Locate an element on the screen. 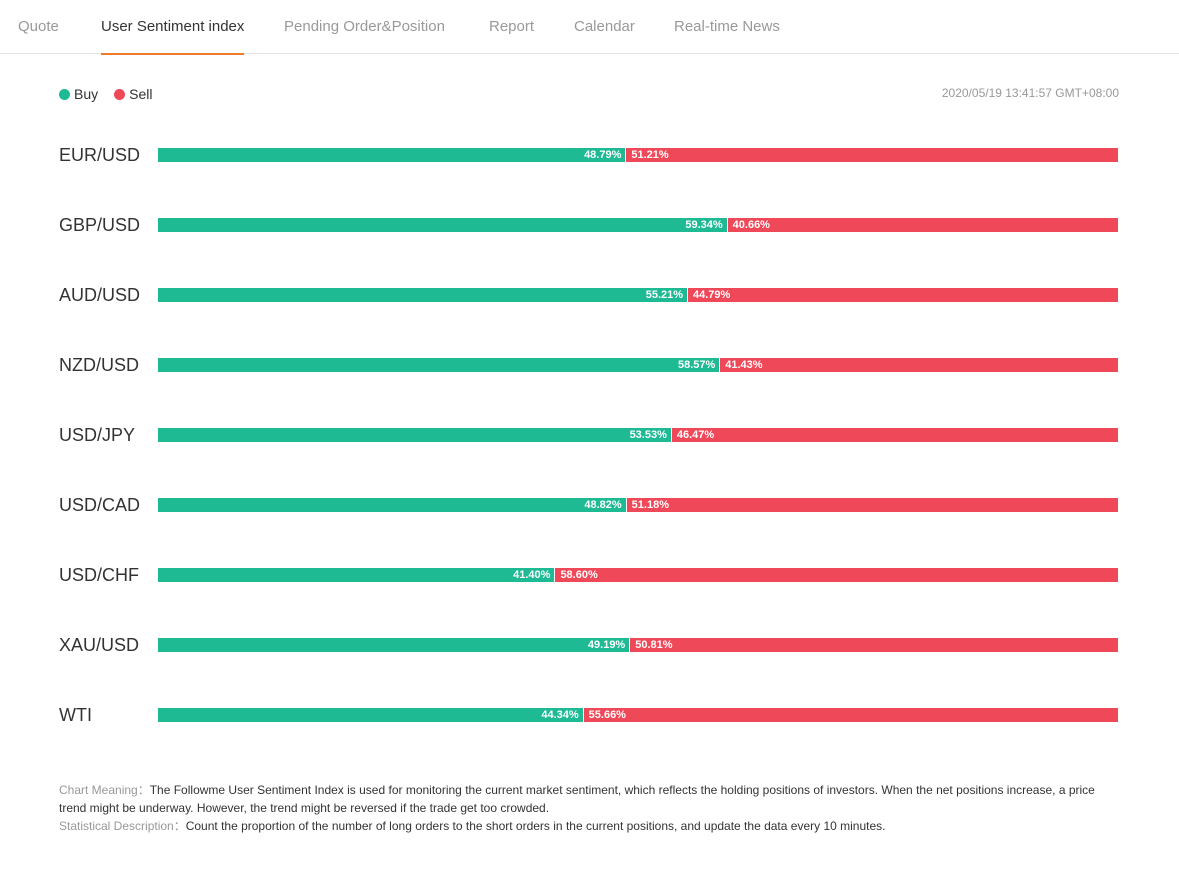  sentiment-bar: 58.57% 41.43% is located at coordinates (638, 365).